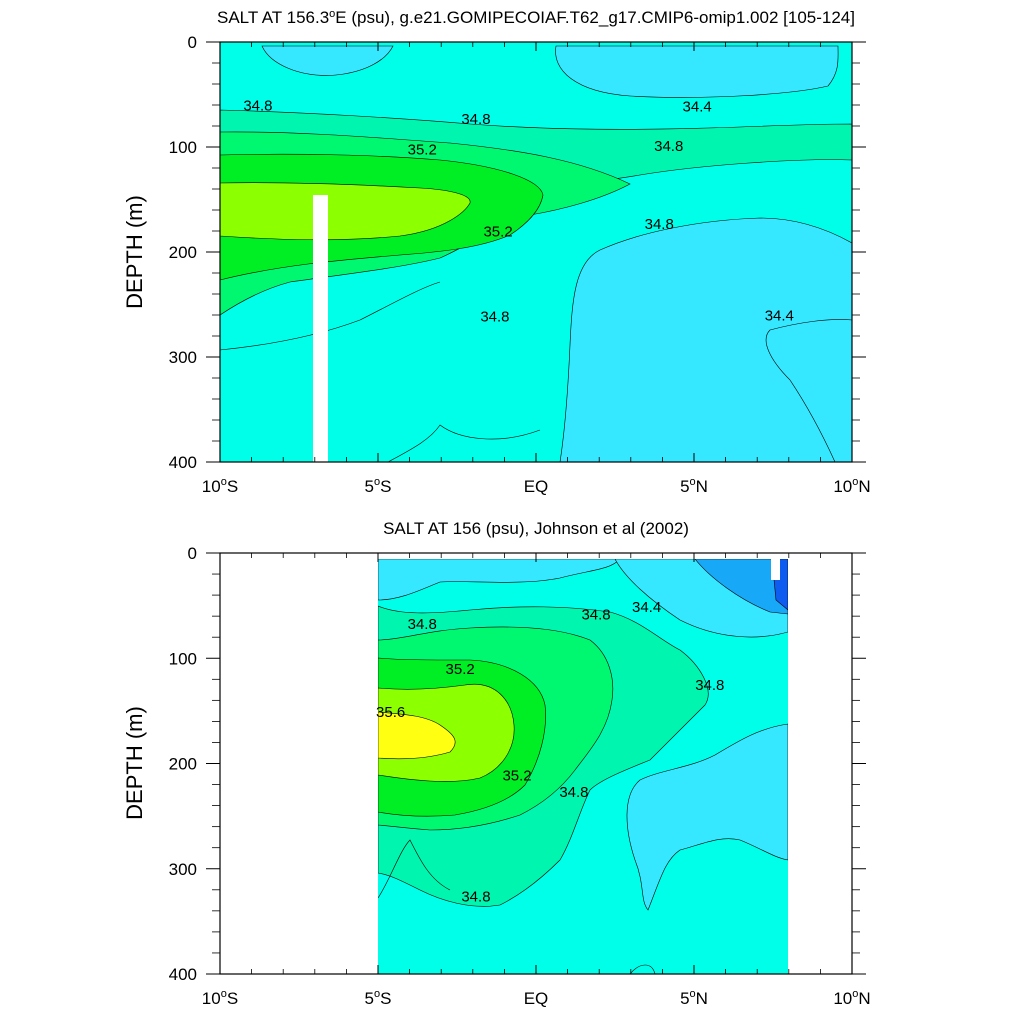  I want to click on fill-34-2-surface-east, so click(741, 587).